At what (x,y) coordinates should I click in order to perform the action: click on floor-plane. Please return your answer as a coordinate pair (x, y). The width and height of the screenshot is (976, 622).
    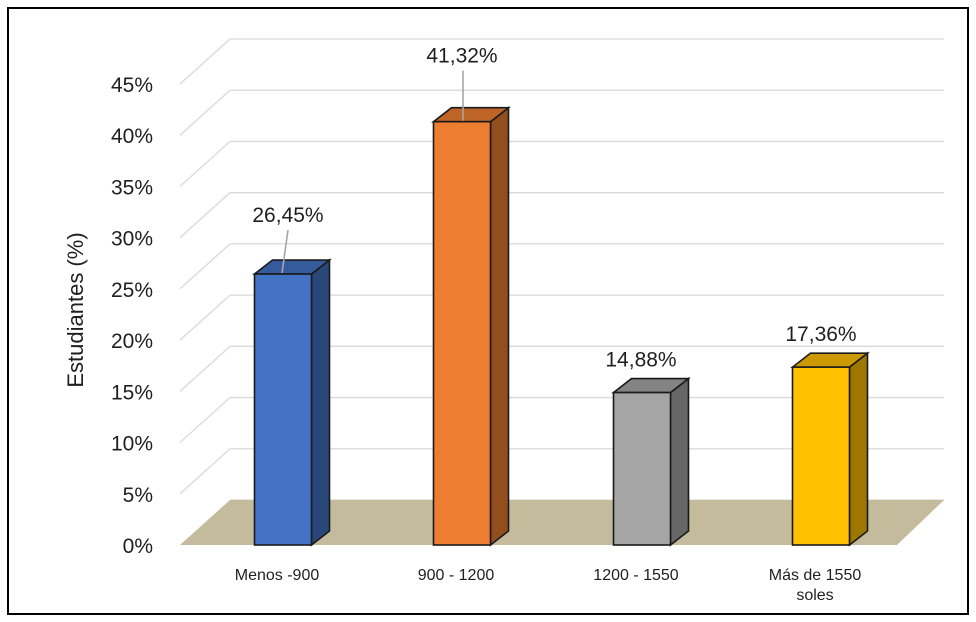
    Looking at the image, I should click on (562, 522).